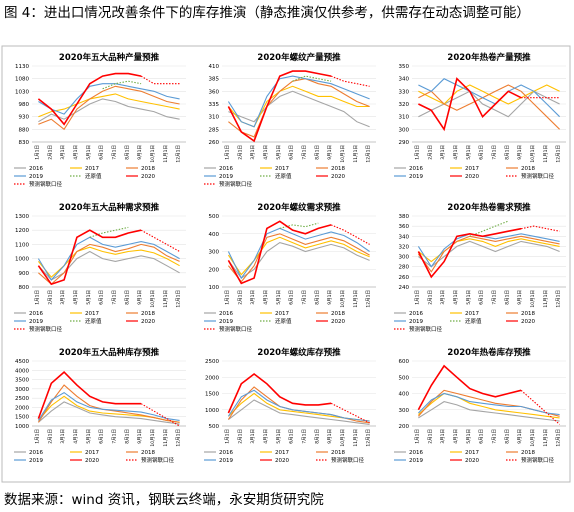 This screenshot has width=574, height=512. Describe the element at coordinates (22, 390) in the screenshot. I see `y-tick-label: 3000` at that location.